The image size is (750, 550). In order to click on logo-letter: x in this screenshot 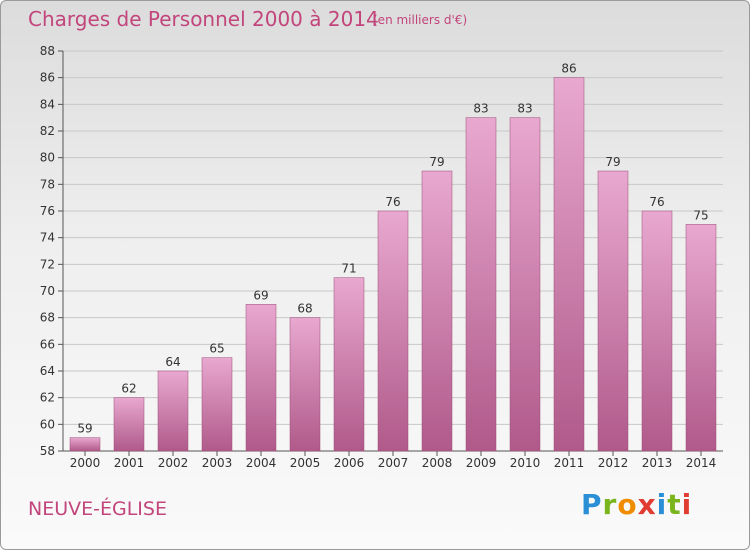, I will do `click(647, 504)`.